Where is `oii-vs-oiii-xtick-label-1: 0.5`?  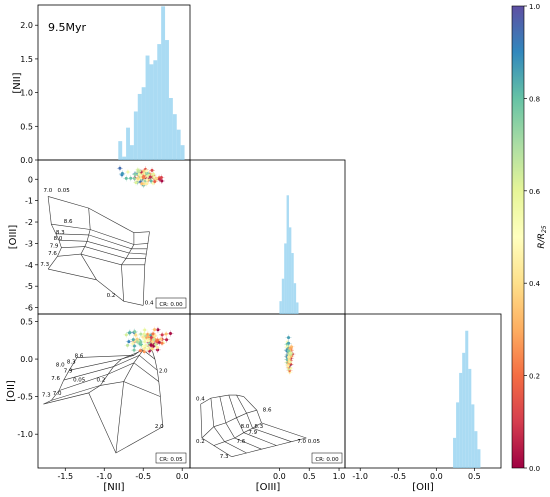 oii-vs-oiii-xtick-label-1: 0.5 is located at coordinates (309, 476).